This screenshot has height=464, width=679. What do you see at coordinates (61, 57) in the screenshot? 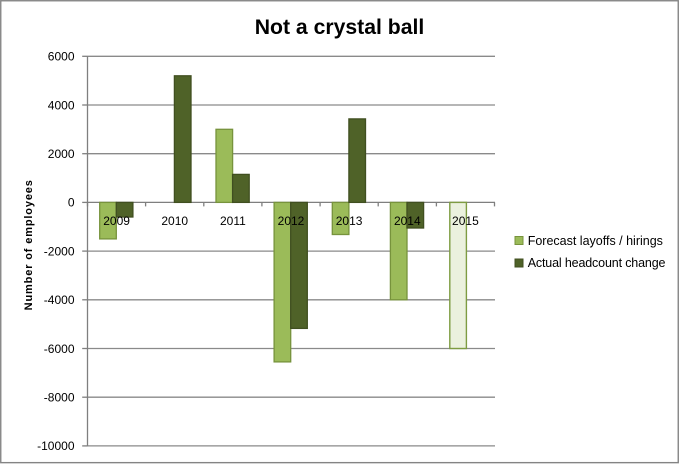
I see `svg-text: 6000` at bounding box center [61, 57].